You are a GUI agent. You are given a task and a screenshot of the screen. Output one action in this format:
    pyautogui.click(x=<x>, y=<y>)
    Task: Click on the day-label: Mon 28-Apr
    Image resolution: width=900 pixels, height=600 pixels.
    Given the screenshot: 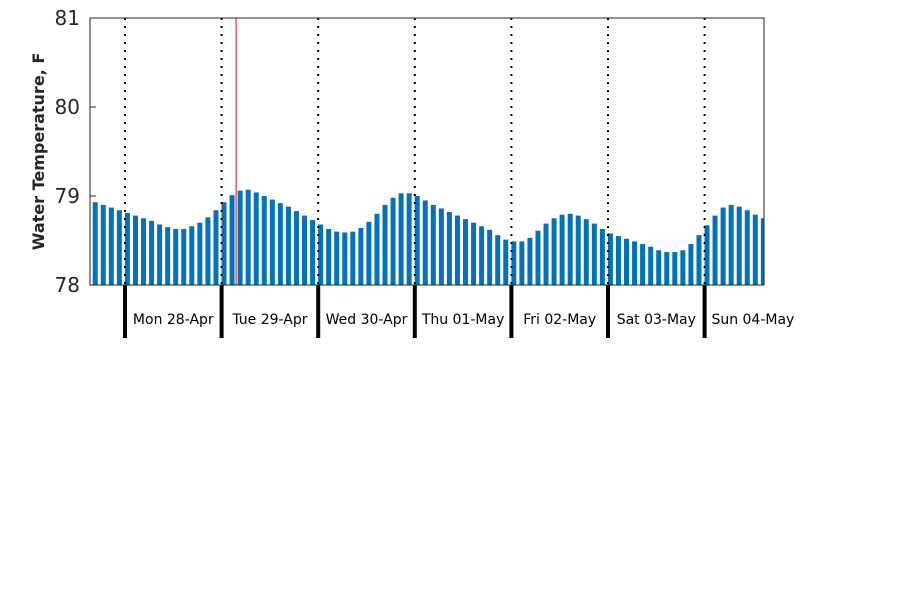 What is the action you would take?
    pyautogui.click(x=173, y=320)
    